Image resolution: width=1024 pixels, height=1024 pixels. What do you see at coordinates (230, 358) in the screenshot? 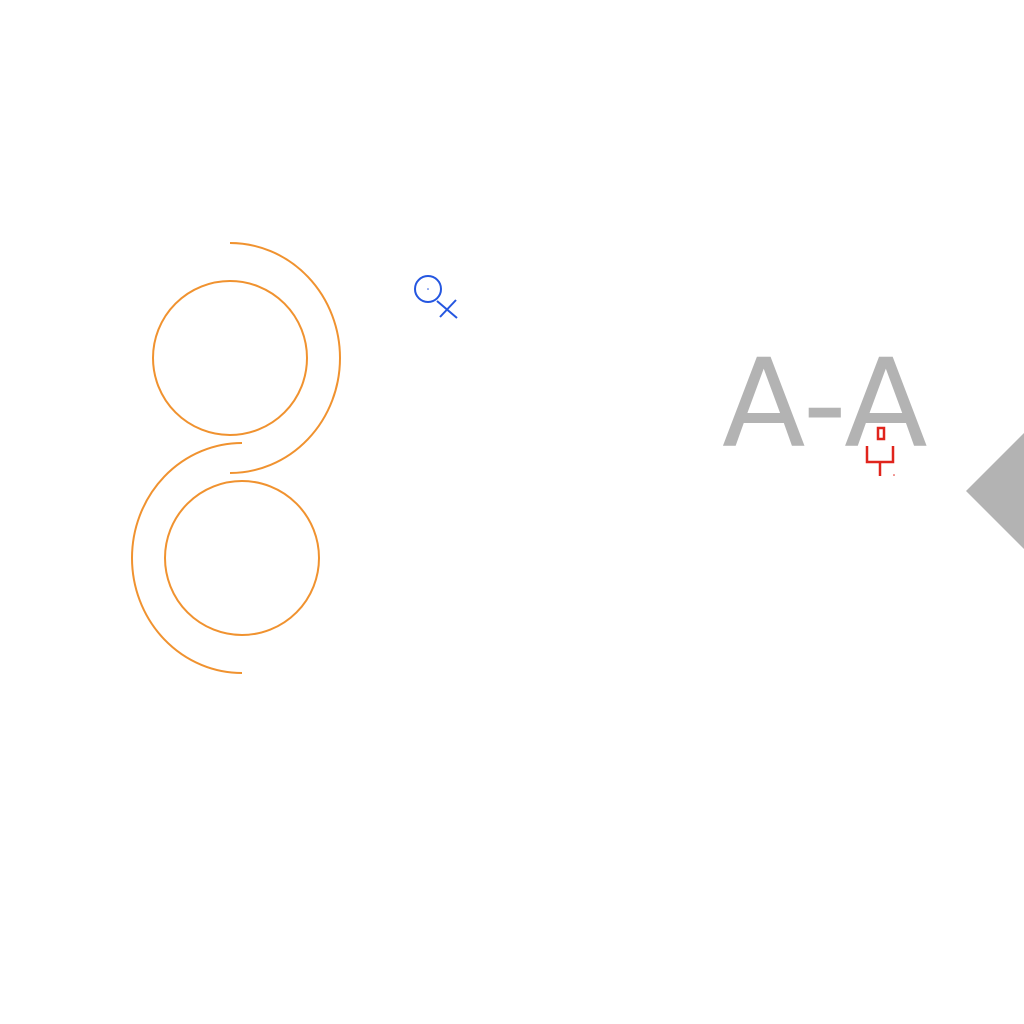
I see `upper-circle` at bounding box center [230, 358].